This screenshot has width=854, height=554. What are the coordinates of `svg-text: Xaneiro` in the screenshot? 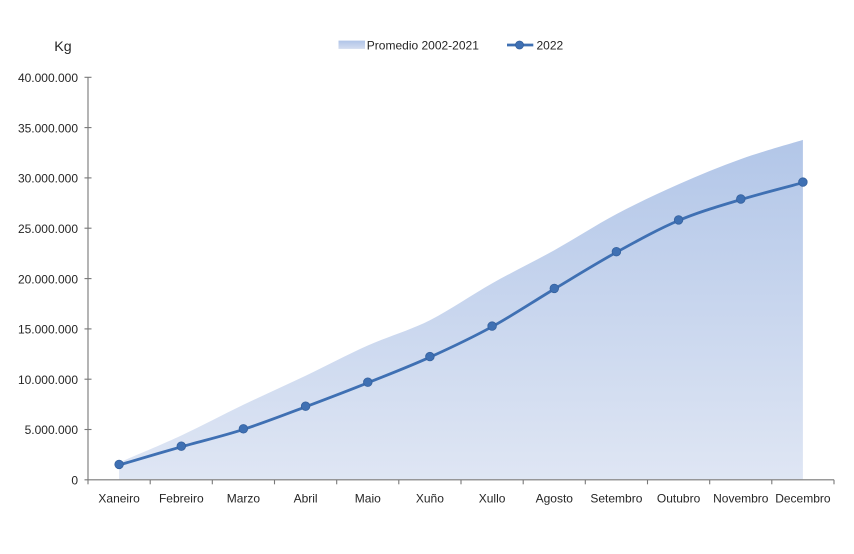 It's located at (119, 498).